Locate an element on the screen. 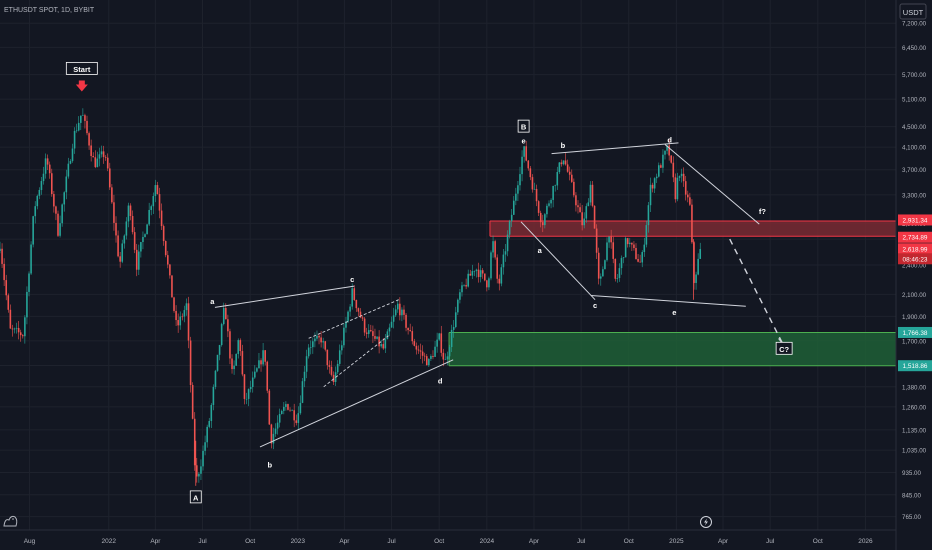 This screenshot has height=550, width=932. support-zone is located at coordinates (672, 349).